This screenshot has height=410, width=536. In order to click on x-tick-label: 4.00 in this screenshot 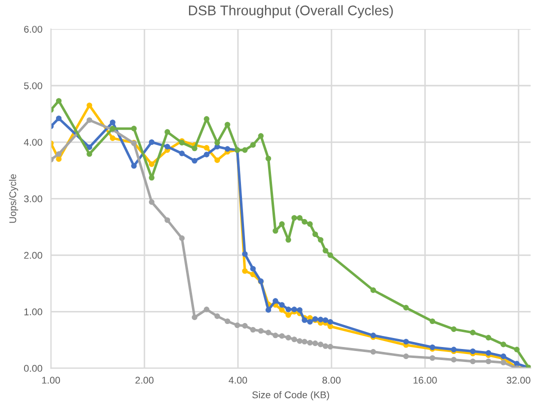, I will do `click(238, 380)`.